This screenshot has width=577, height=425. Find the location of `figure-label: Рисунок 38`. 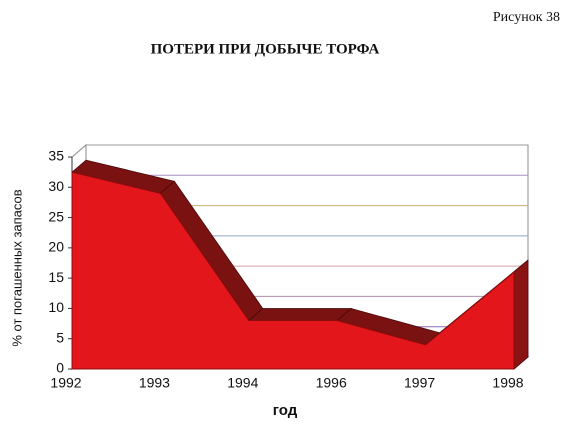

figure-label: Рисунок 38 is located at coordinates (526, 17).